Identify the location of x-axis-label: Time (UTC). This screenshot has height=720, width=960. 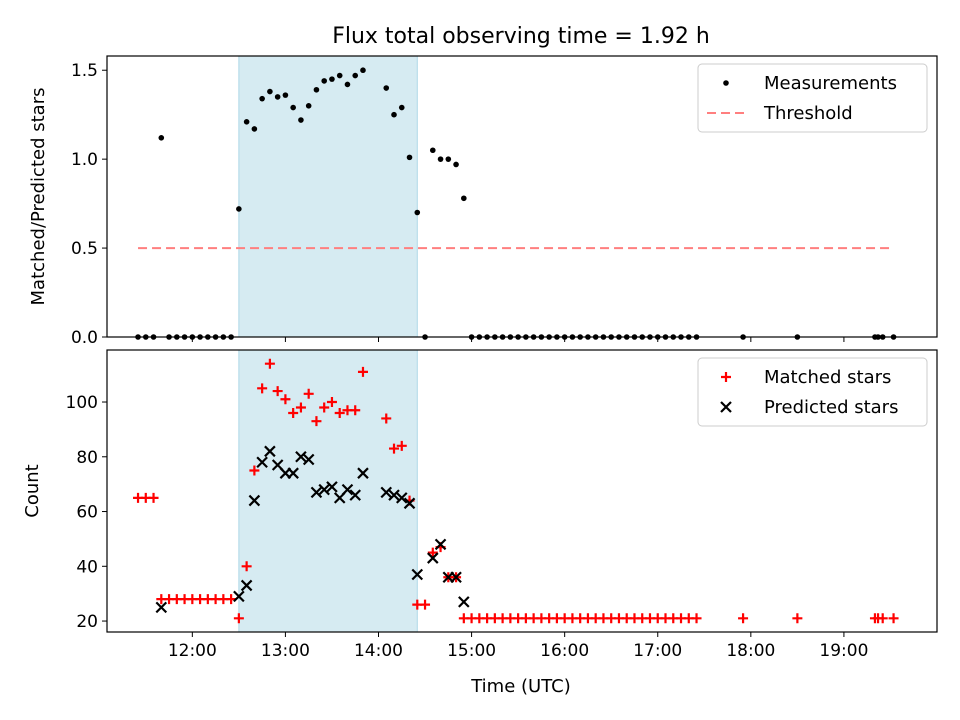
(520, 686).